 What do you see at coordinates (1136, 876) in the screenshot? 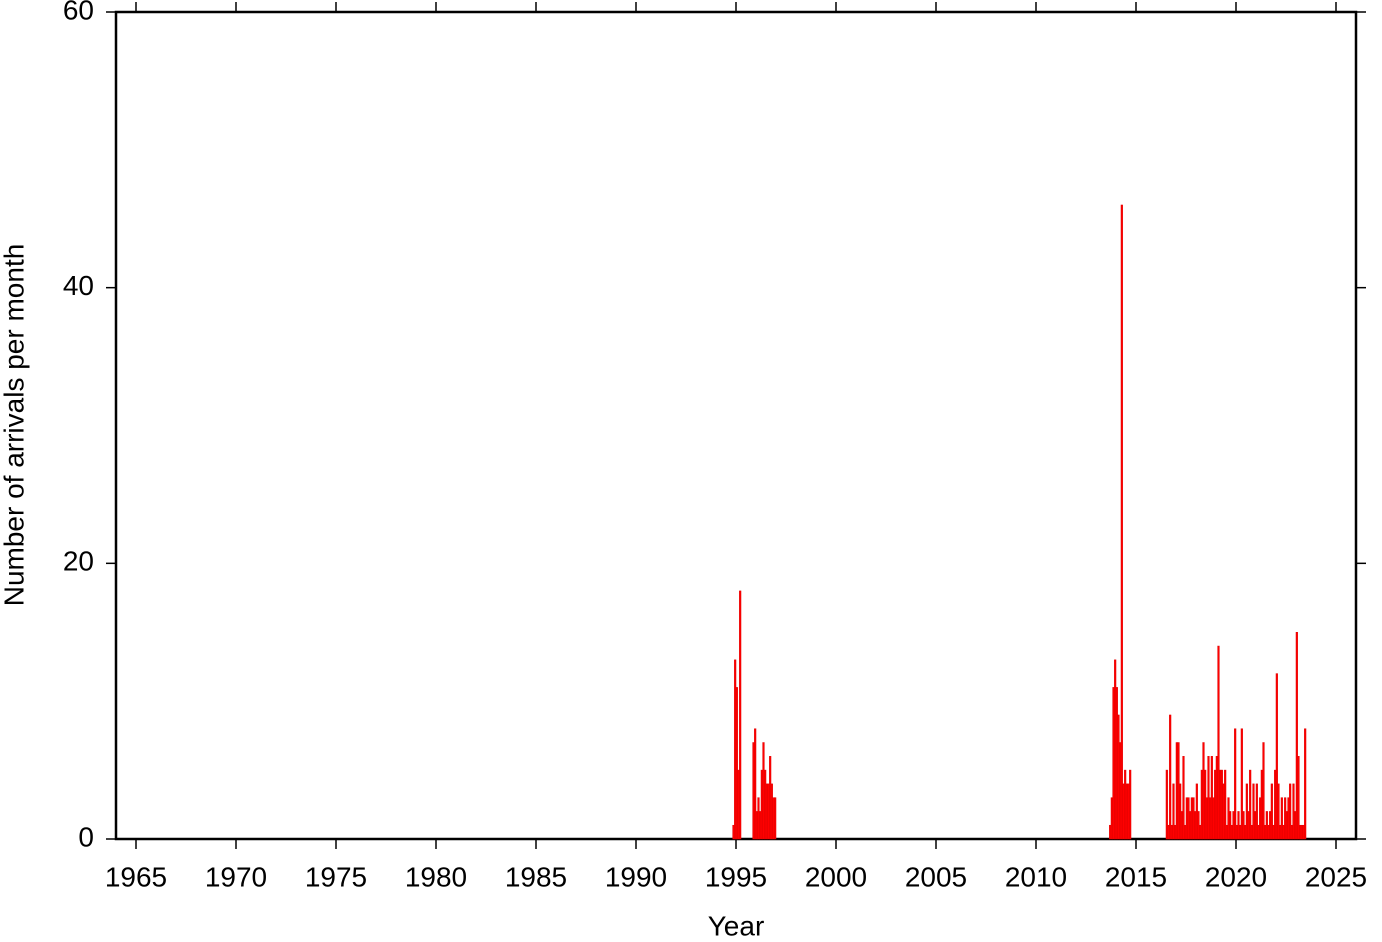
I see `x-tick-label: 2015` at bounding box center [1136, 876].